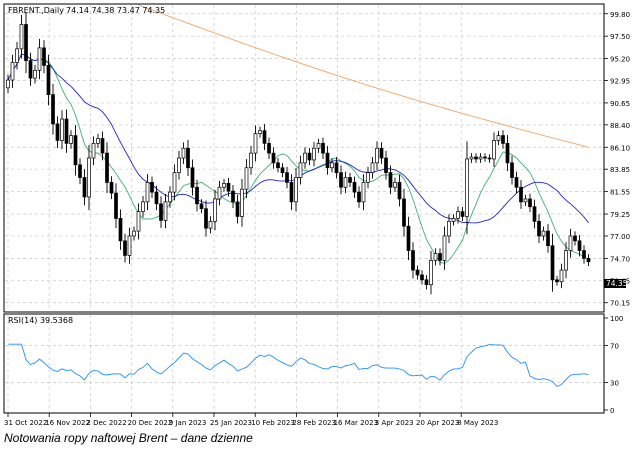 This screenshot has height=451, width=644. Describe the element at coordinates (314, 423) in the screenshot. I see `x-tick-label: 28 Feb 2023` at that location.